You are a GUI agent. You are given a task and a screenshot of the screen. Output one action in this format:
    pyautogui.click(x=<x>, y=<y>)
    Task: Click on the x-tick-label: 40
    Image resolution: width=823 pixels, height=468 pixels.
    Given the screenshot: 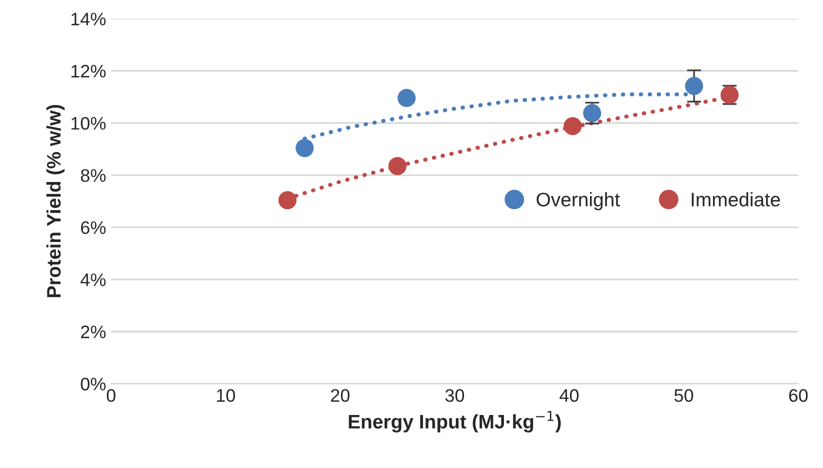 What is the action you would take?
    pyautogui.click(x=569, y=395)
    